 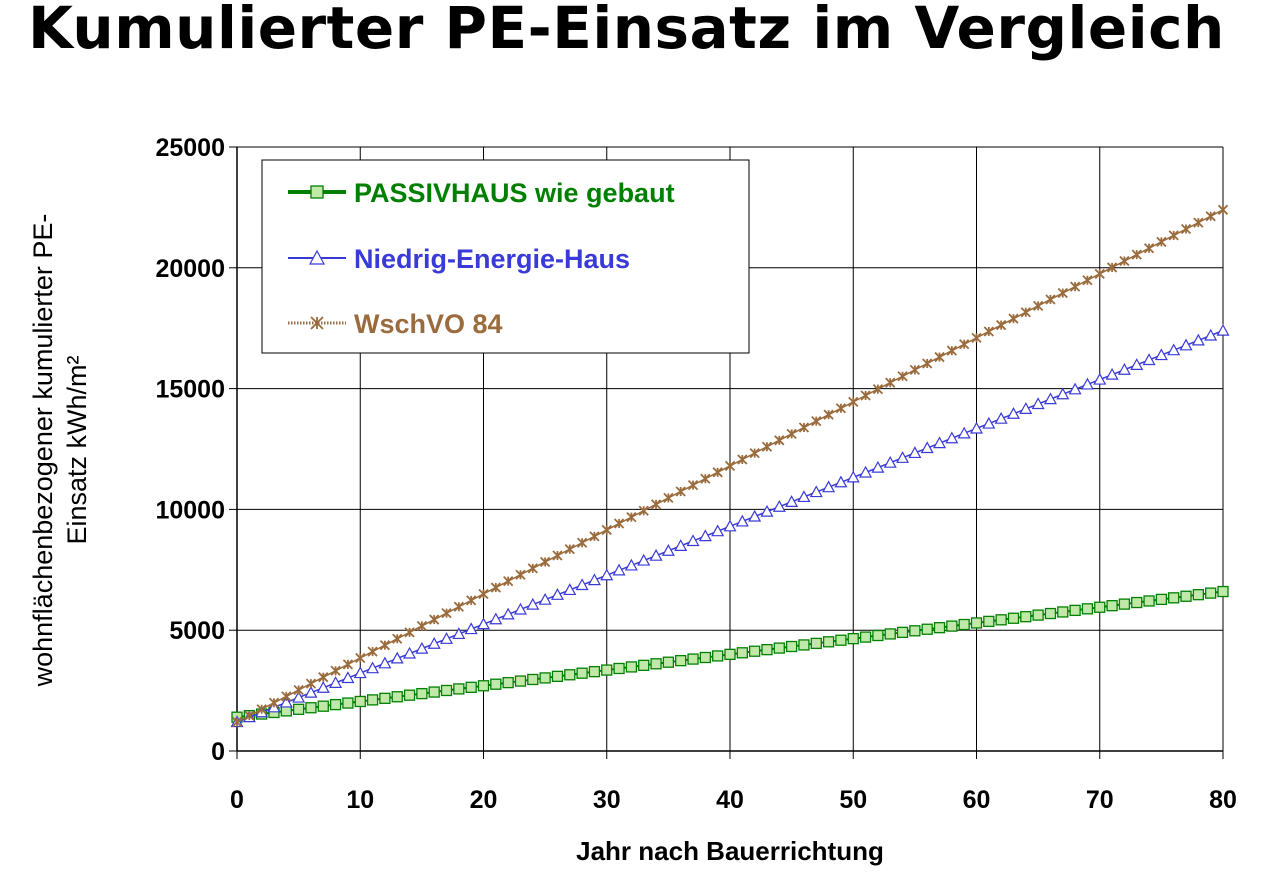 I want to click on y-tick-label: 10000, so click(x=190, y=510).